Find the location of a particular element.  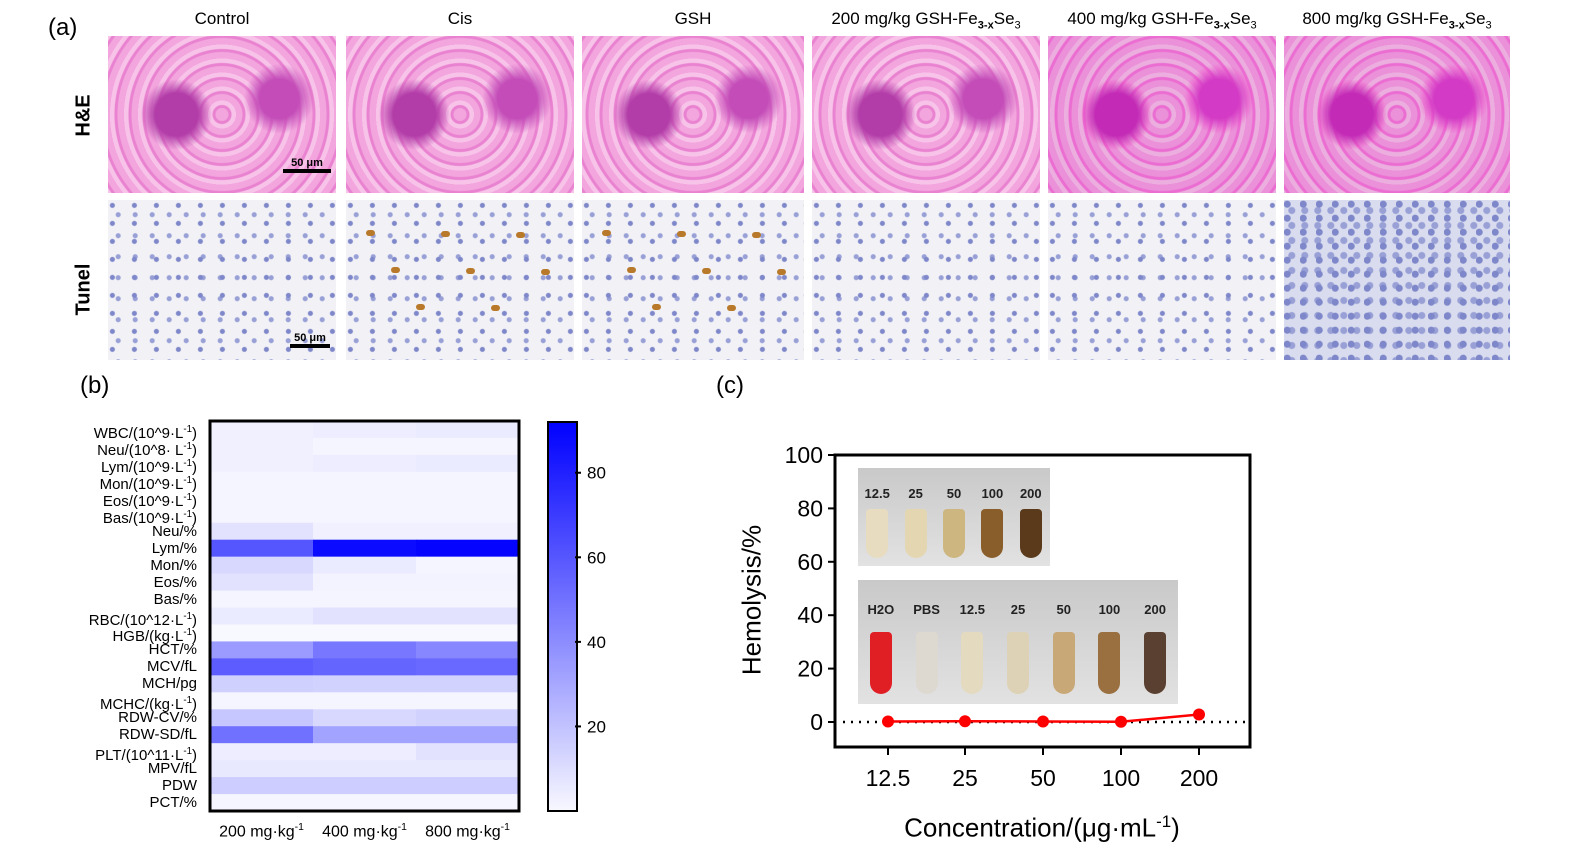

tube-label: 200 is located at coordinates (1030, 493).